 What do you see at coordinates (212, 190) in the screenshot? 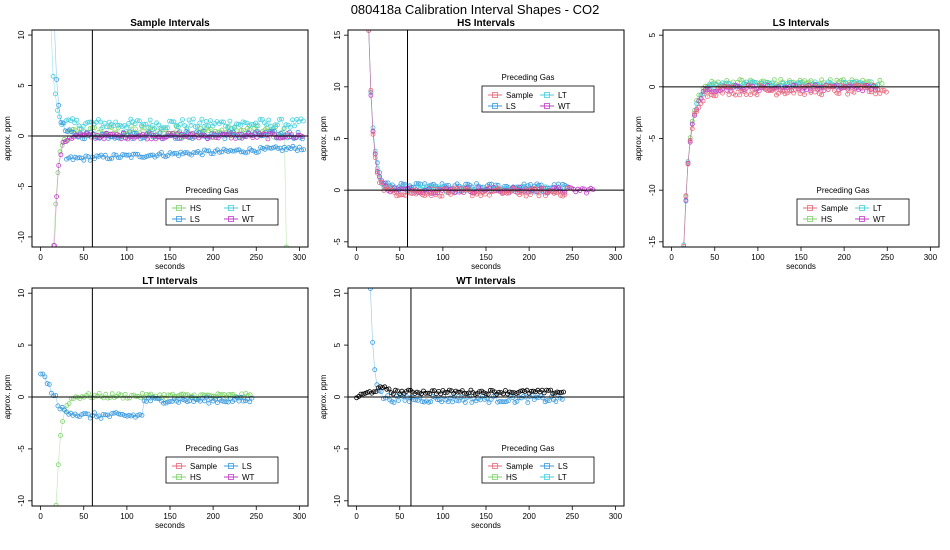
I see `legend-title: Preceding Gas` at bounding box center [212, 190].